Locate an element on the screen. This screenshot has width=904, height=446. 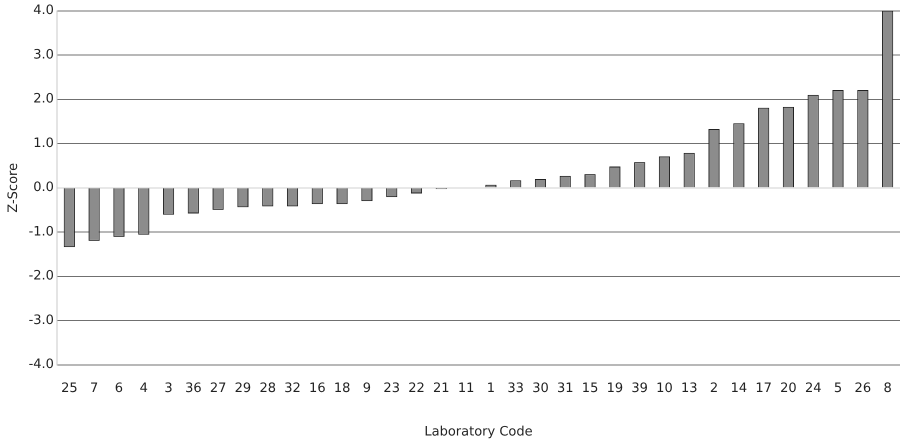
x-tick-label: 36 is located at coordinates (193, 388).